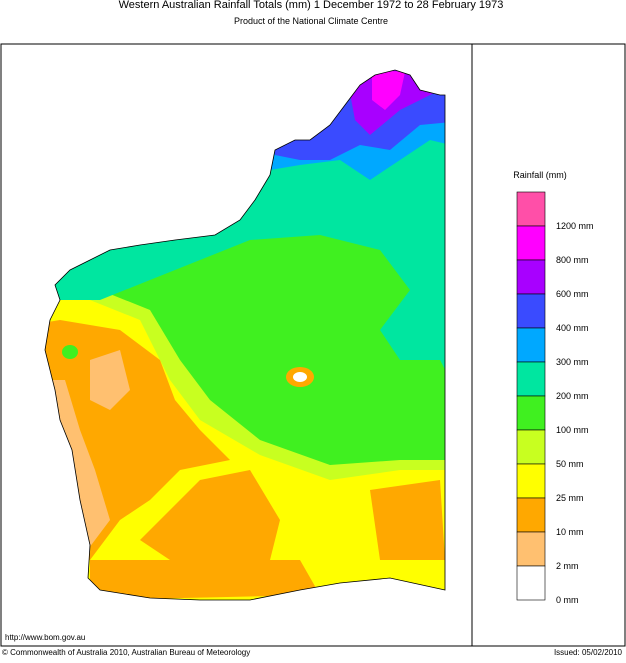 This screenshot has height=663, width=626. I want to click on legend-label: 200 mm, so click(572, 396).